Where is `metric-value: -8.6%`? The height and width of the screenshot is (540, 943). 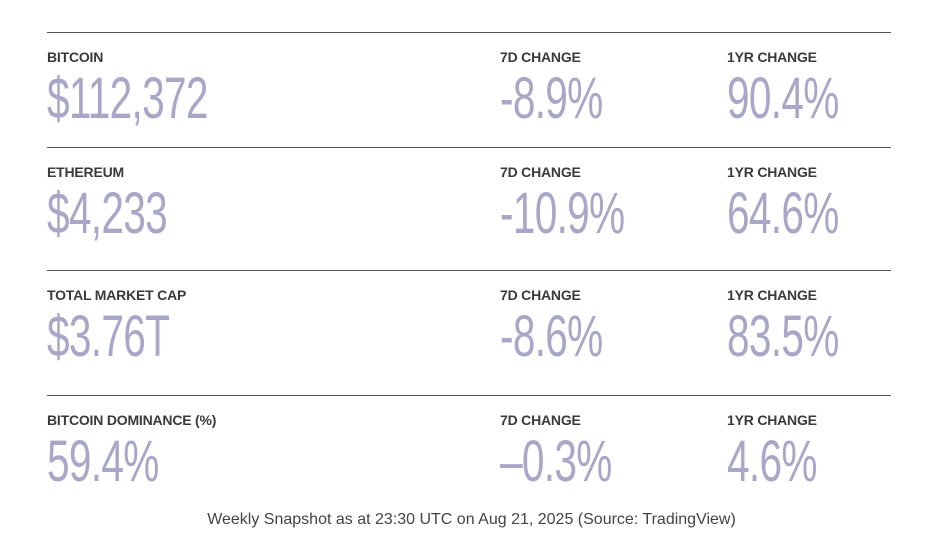
metric-value: -8.6% is located at coordinates (551, 336).